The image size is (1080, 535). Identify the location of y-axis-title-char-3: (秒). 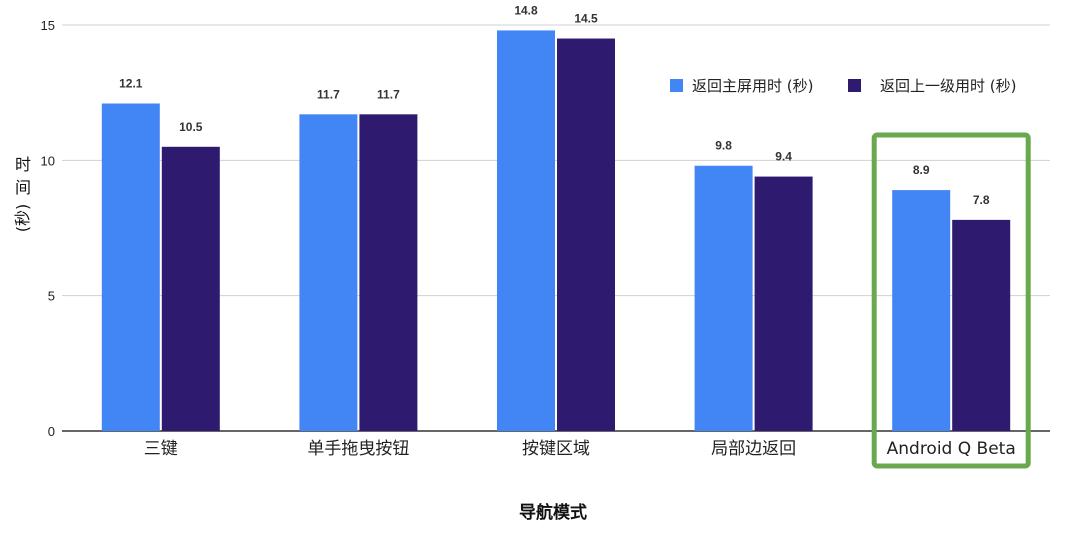
(22, 218).